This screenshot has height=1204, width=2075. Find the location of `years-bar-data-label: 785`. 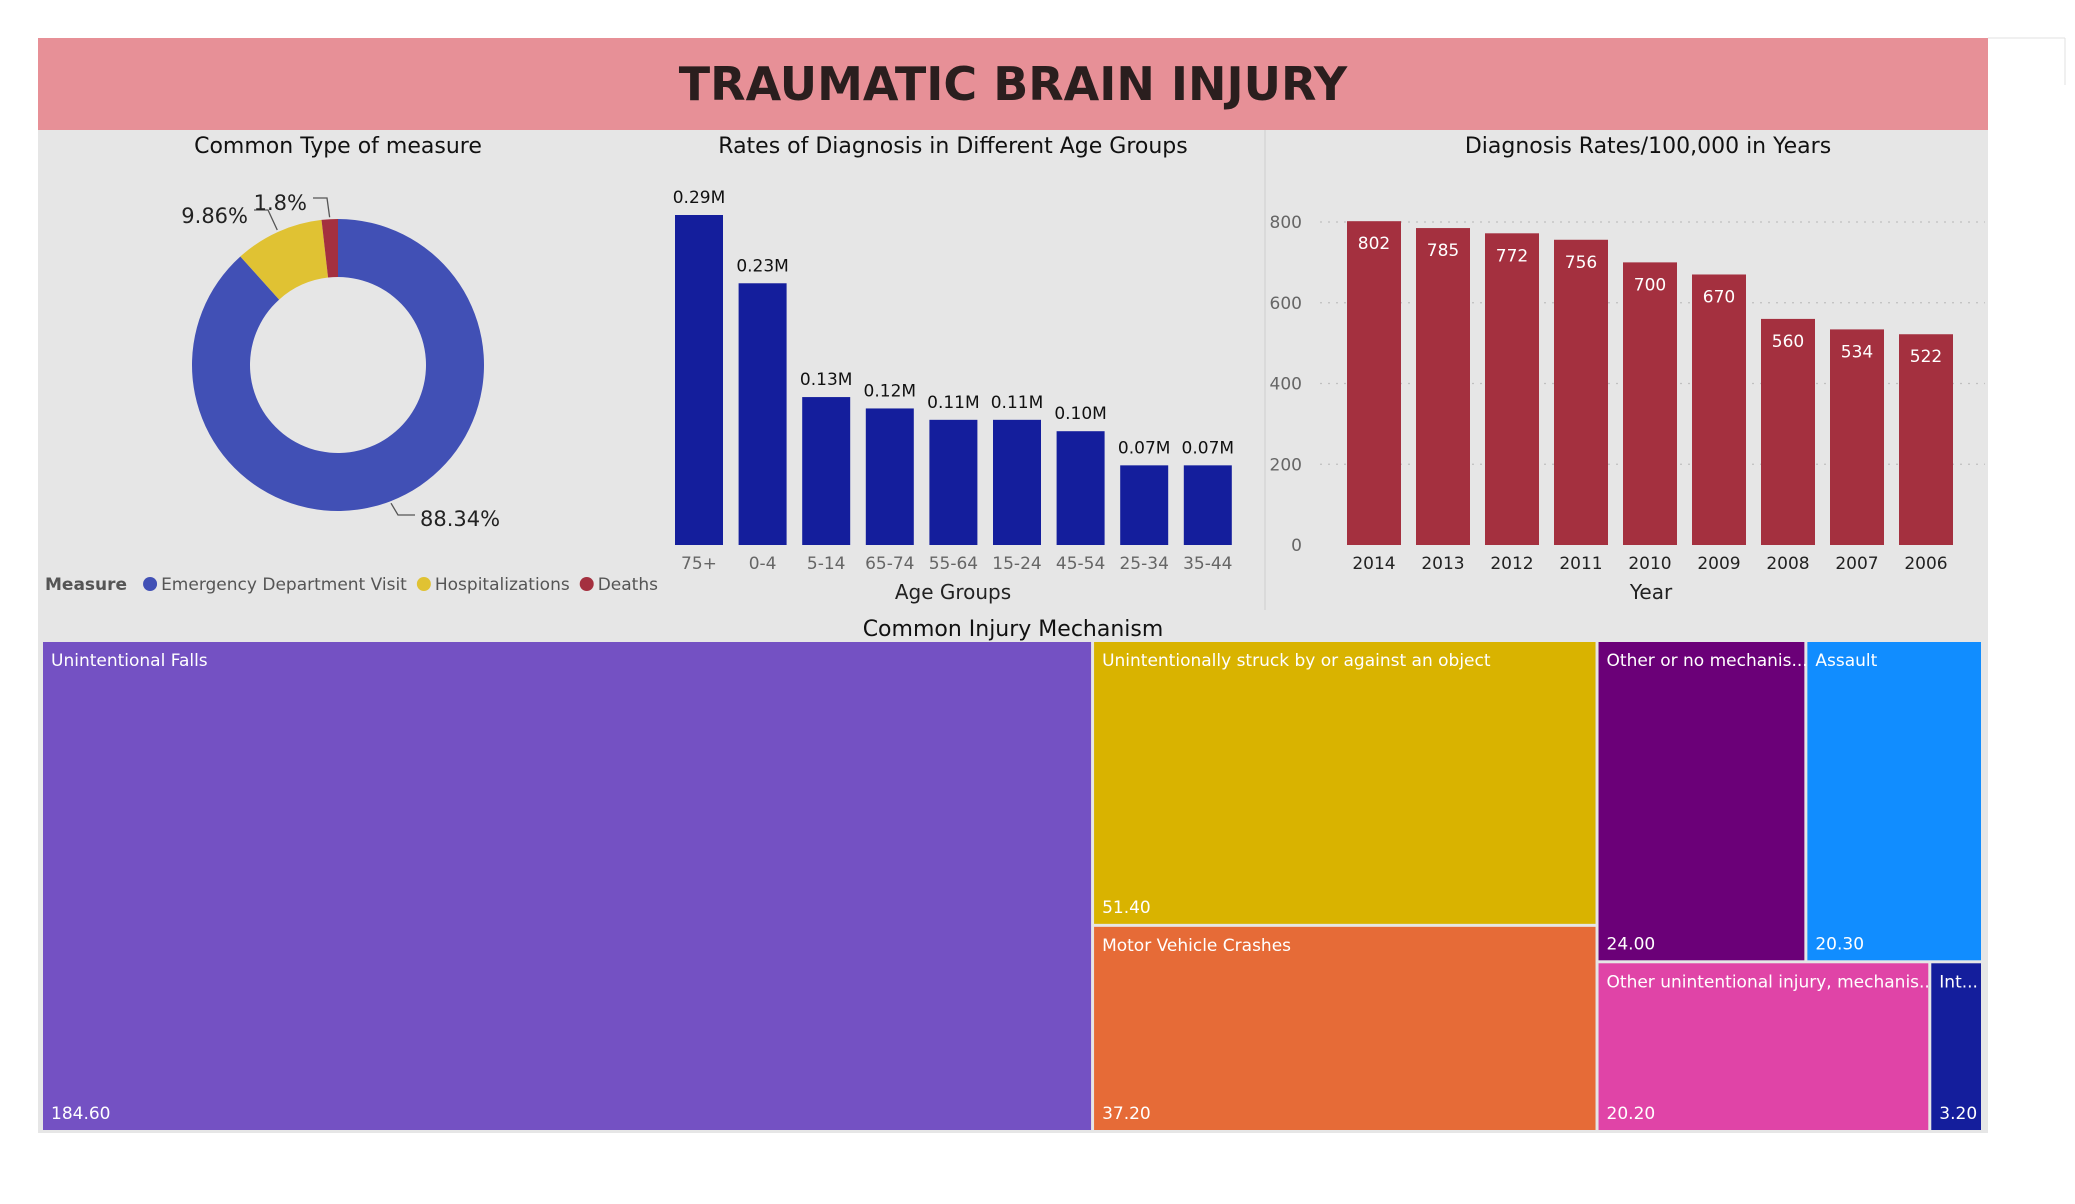

years-bar-data-label: 785 is located at coordinates (1443, 251).